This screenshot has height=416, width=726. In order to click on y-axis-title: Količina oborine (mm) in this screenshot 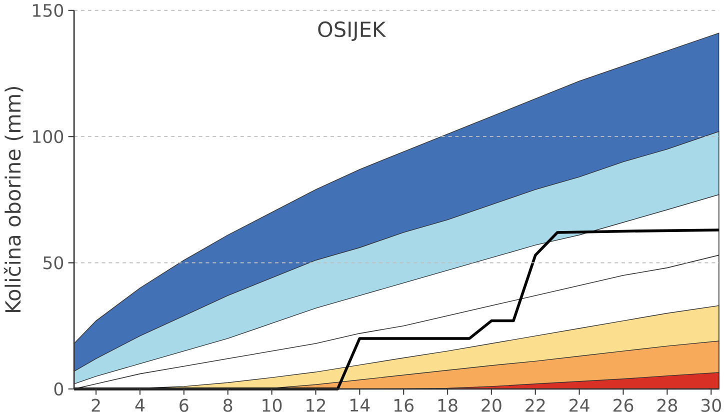, I will do `click(14, 199)`.